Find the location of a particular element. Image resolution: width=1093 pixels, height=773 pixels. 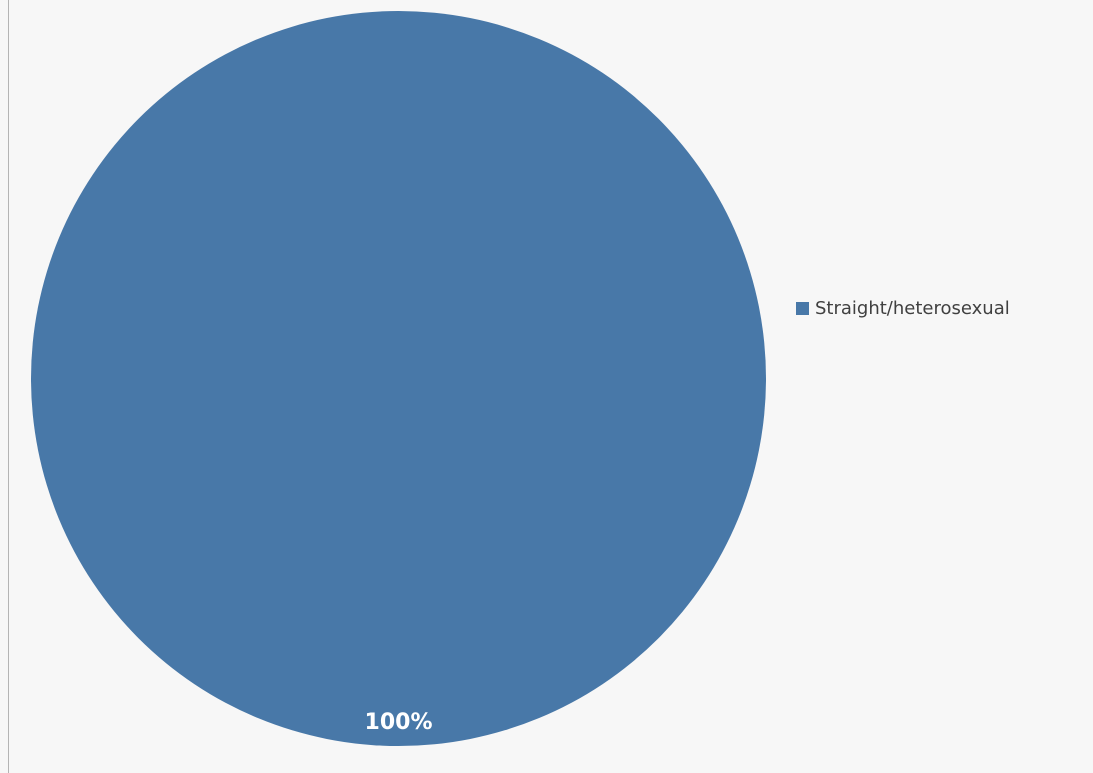

legend-swatch-straight-heterosexual is located at coordinates (802, 308).